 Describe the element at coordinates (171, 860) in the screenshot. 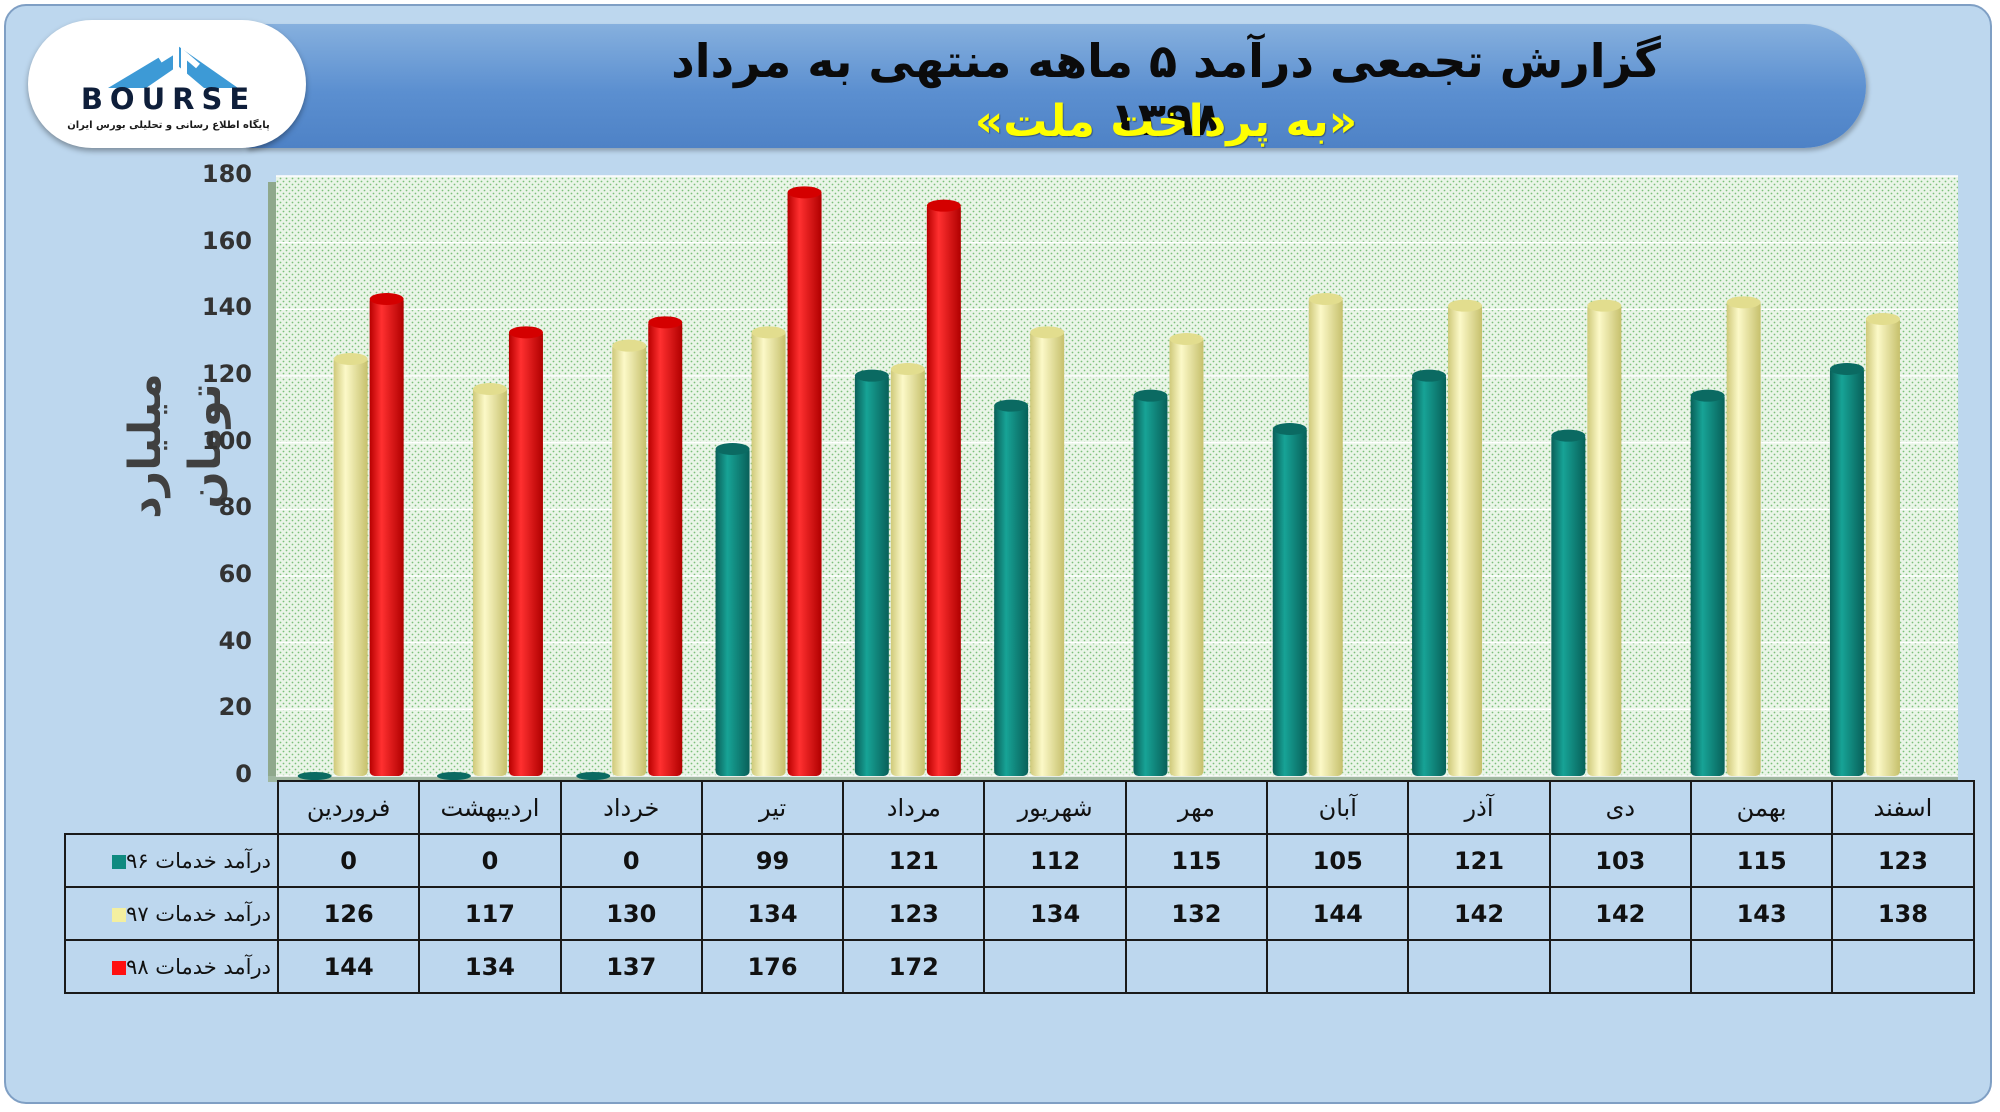

I see `series-label: درآمد خدمات ۹۶` at that location.